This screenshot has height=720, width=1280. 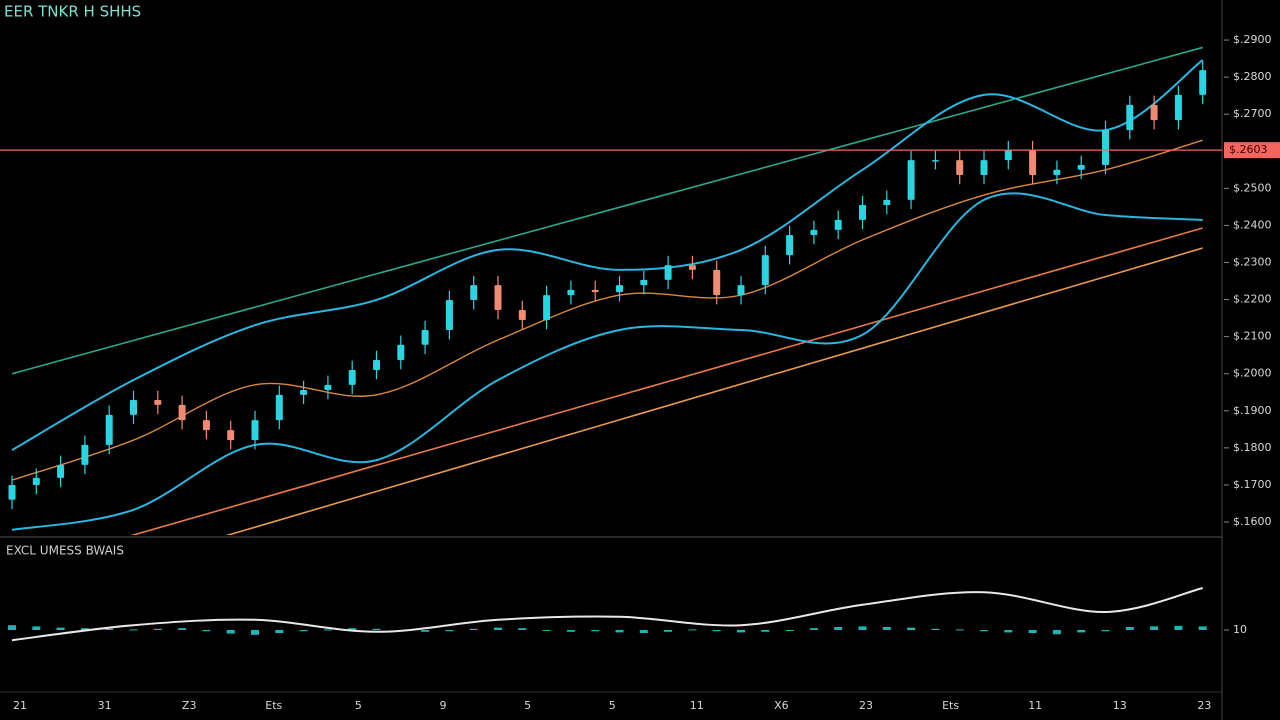 What do you see at coordinates (1252, 299) in the screenshot?
I see `y-tick-label: $.2200` at bounding box center [1252, 299].